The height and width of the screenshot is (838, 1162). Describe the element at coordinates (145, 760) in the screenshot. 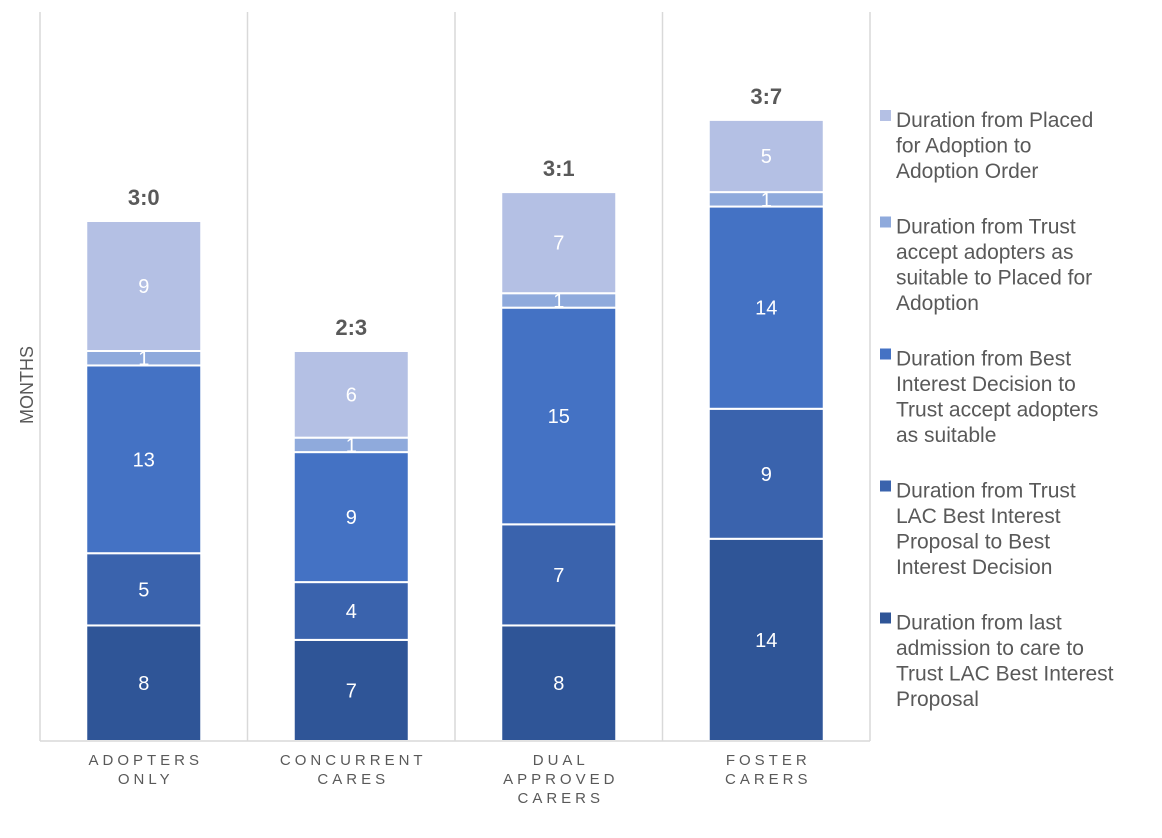

I see `x-tick-label: ADOPTERS` at that location.